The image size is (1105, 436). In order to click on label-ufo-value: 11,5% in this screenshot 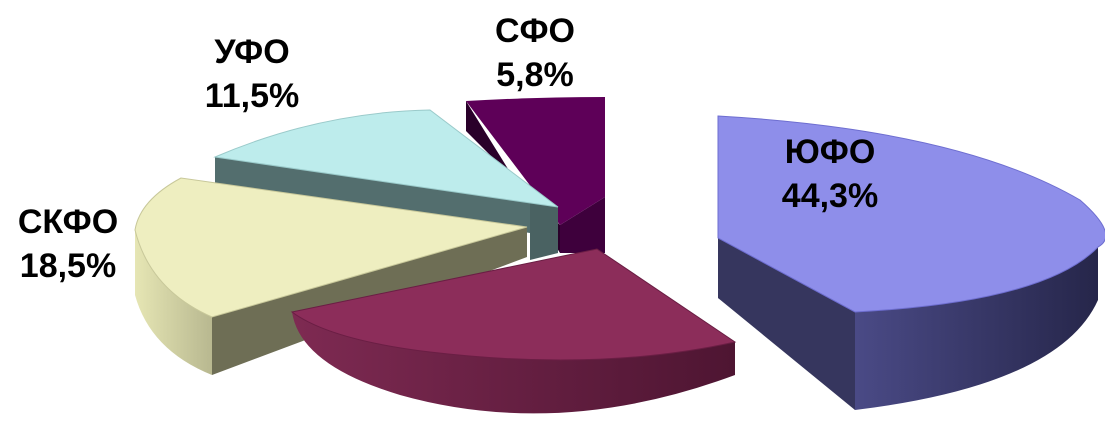, I will do `click(252, 96)`.